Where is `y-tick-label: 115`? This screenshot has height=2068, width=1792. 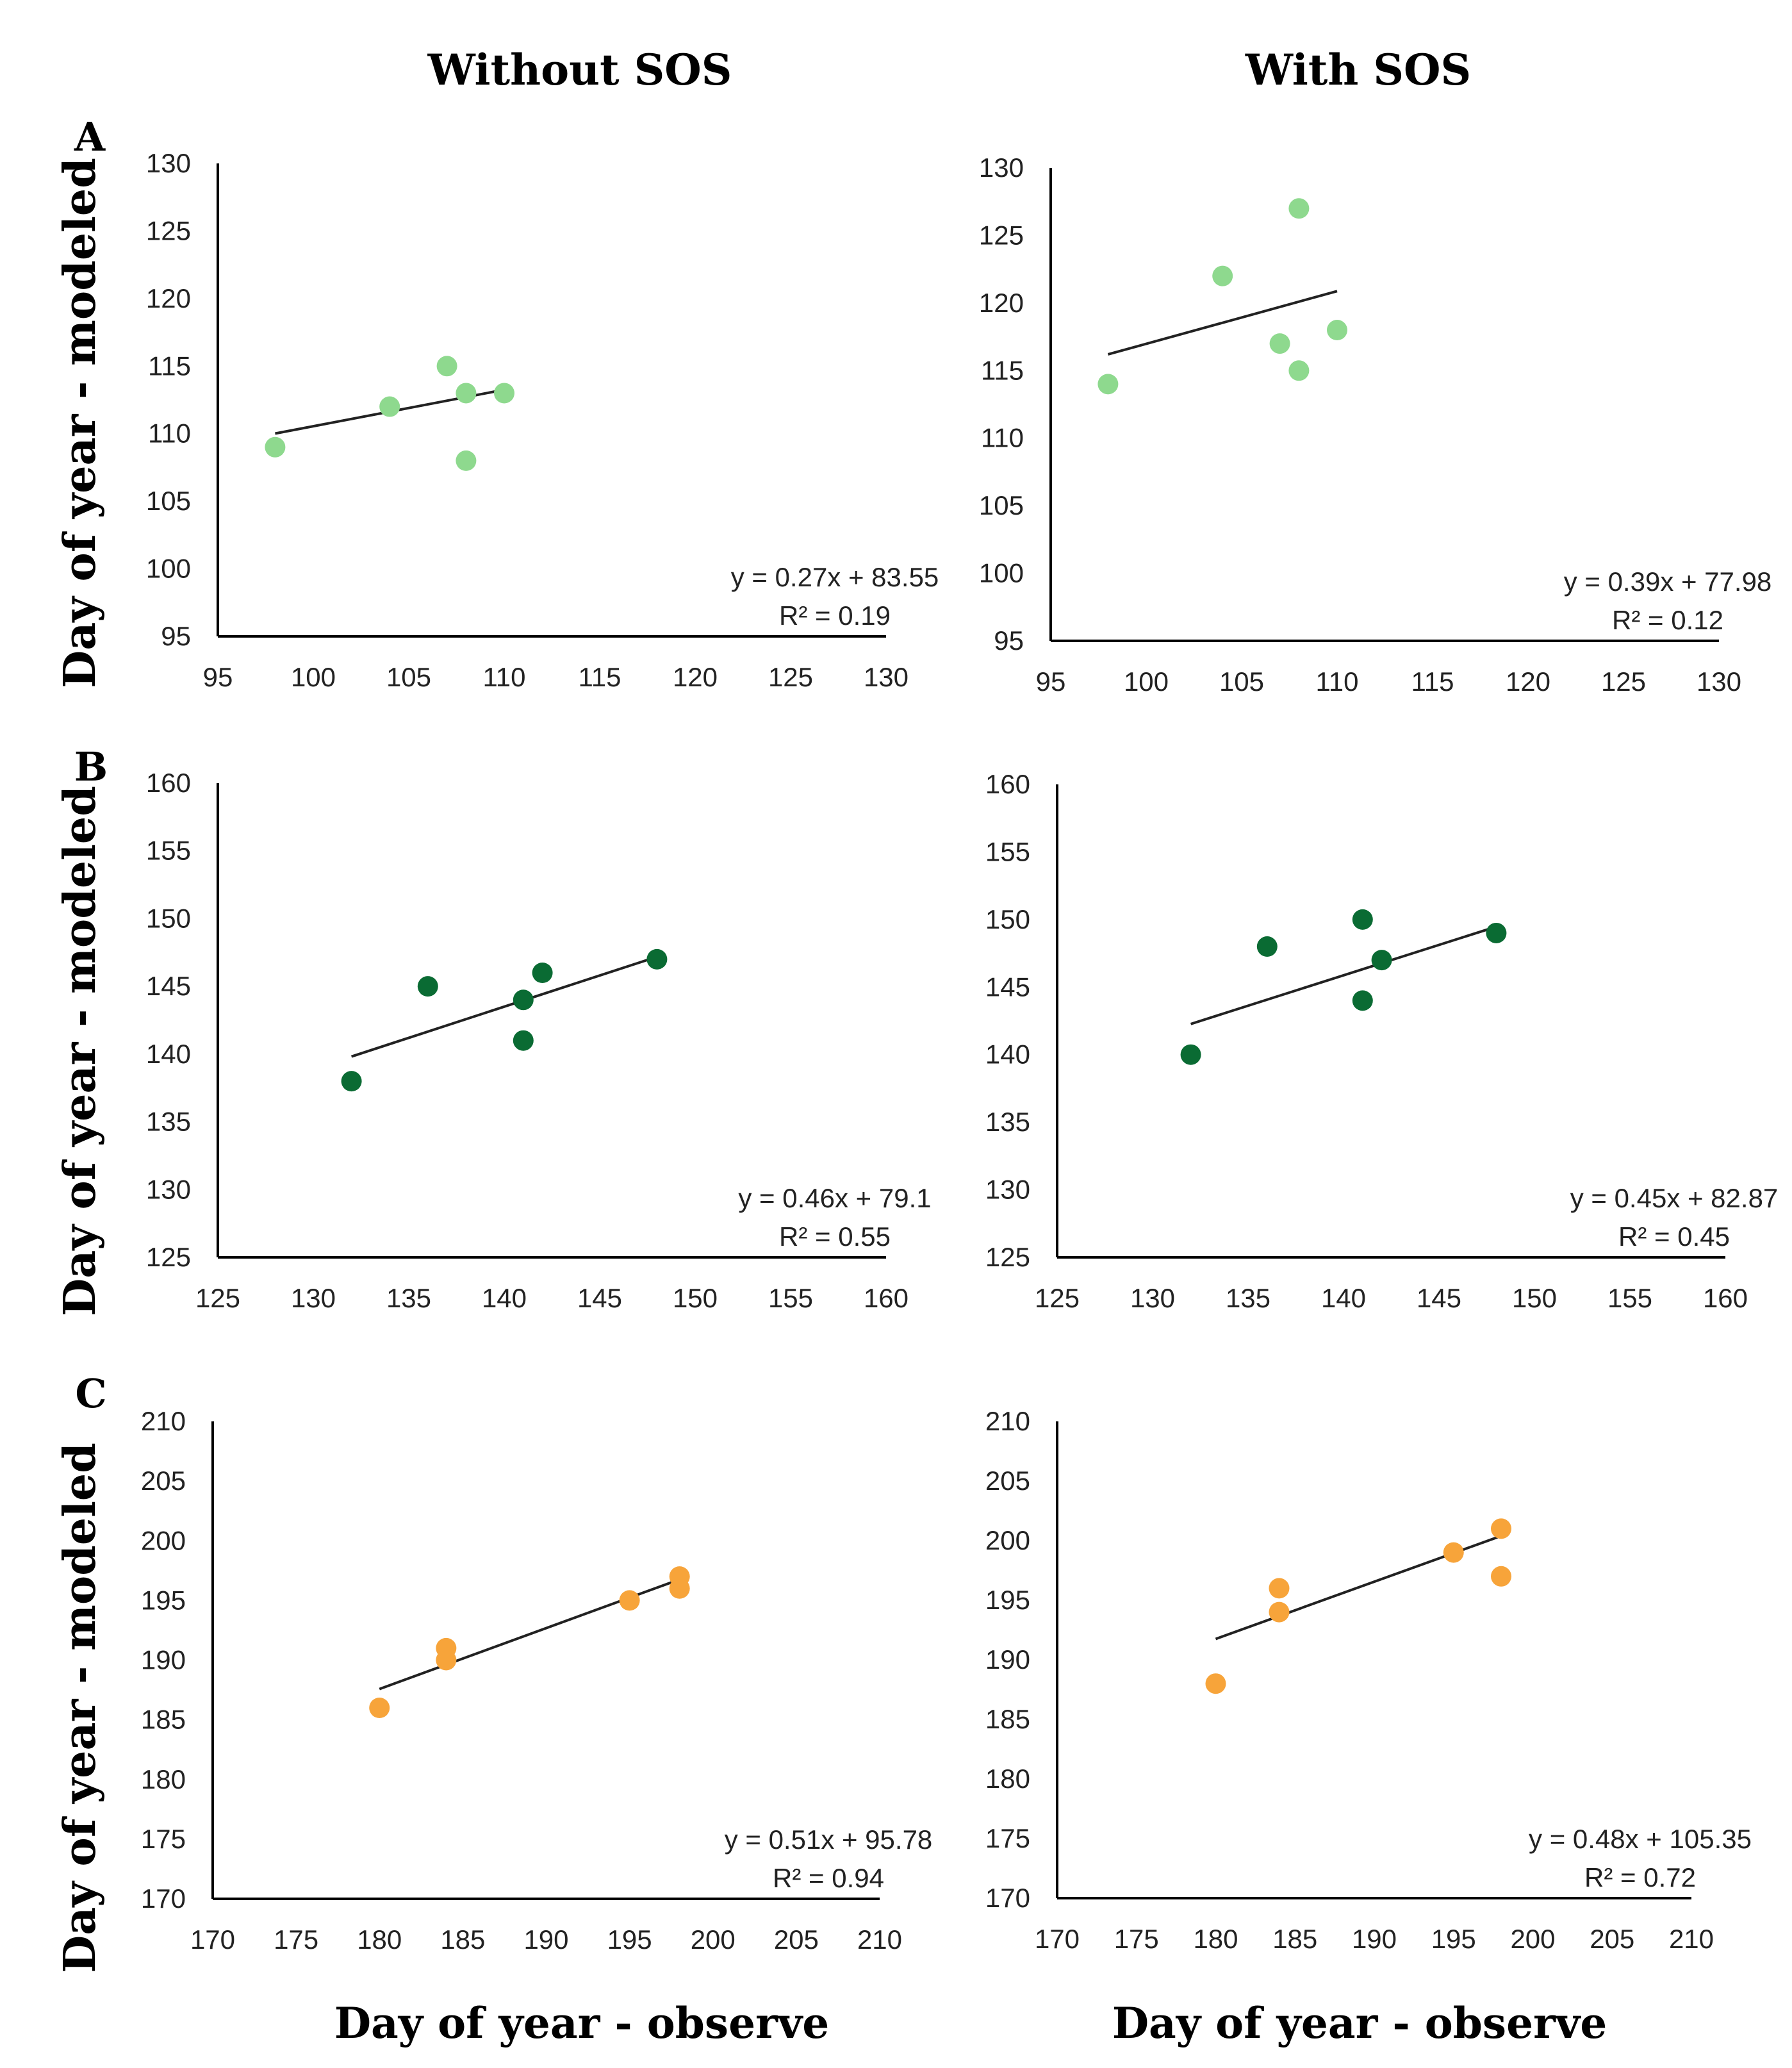 y-tick-label: 115 is located at coordinates (169, 366).